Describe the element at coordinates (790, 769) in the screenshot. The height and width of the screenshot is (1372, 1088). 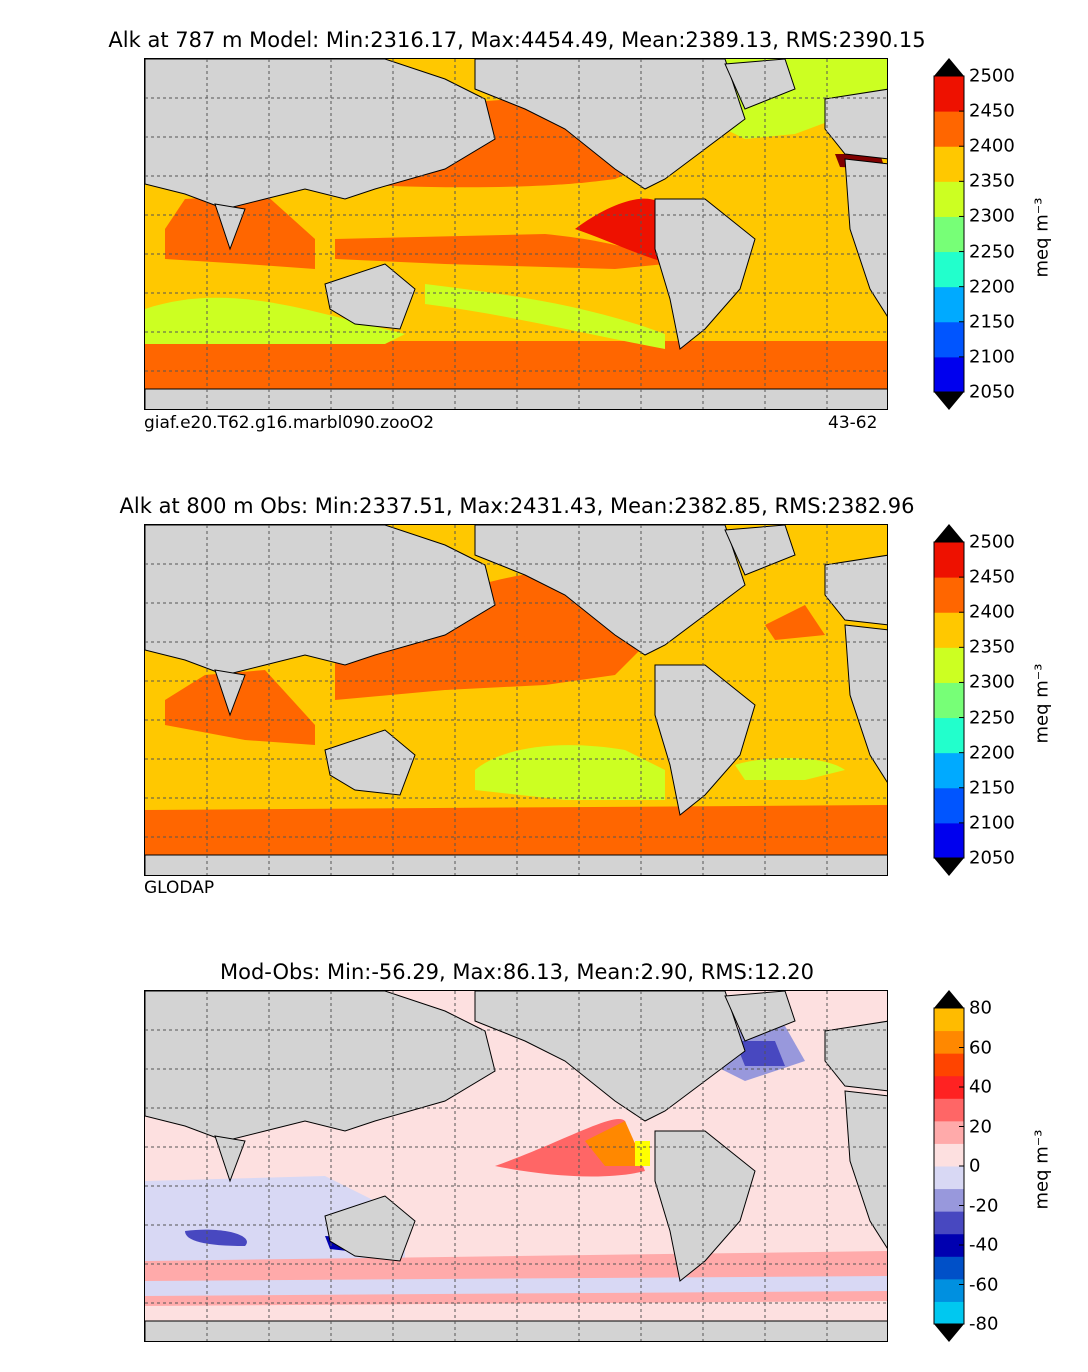
I see `south-atlantic` at that location.